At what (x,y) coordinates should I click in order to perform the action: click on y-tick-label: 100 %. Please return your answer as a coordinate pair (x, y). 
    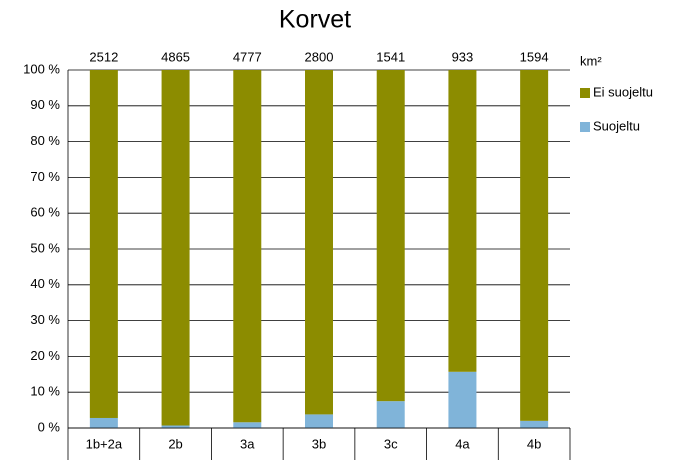
    Looking at the image, I should click on (41, 68).